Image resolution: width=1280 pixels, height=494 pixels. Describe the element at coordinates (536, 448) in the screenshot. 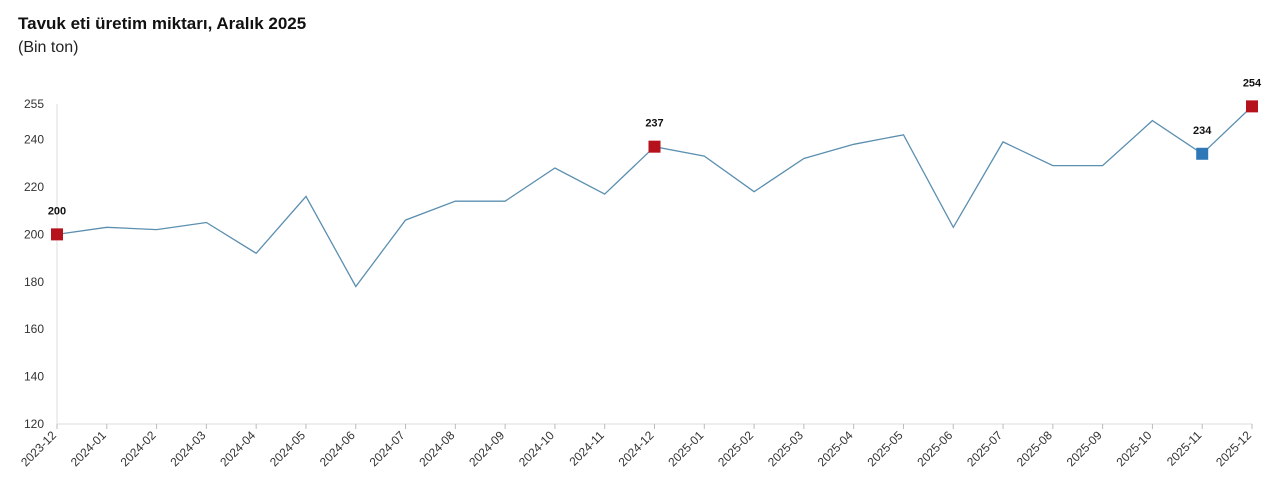

I see `x-tick-label: 2024-10` at that location.